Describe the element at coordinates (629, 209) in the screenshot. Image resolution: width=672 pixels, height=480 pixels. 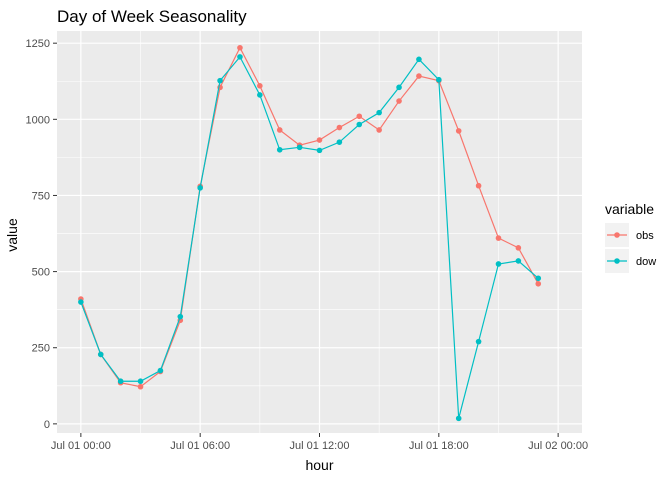
I see `legend-title: variable` at that location.